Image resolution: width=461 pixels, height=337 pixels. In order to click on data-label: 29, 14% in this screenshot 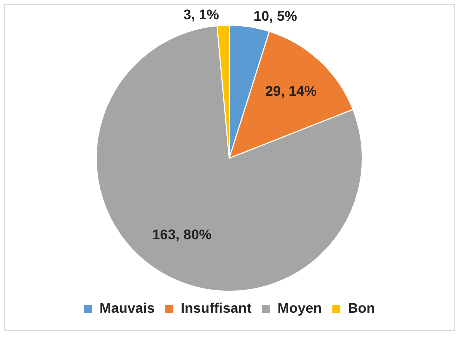, I will do `click(292, 91)`.